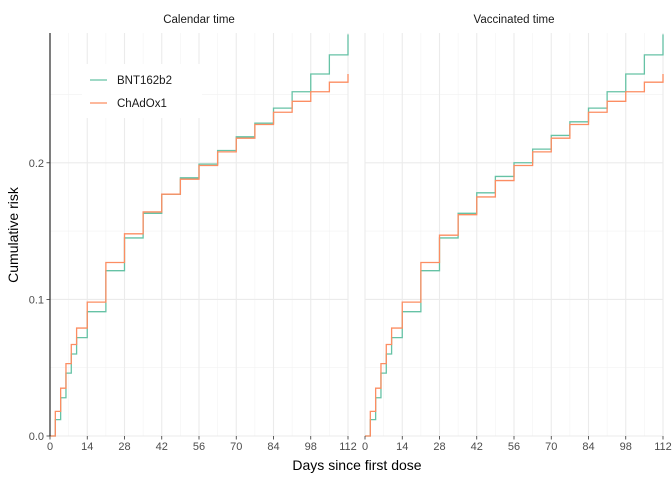 This screenshot has height=480, width=672. Describe the element at coordinates (514, 20) in the screenshot. I see `panel-title: Vaccinated time` at that location.